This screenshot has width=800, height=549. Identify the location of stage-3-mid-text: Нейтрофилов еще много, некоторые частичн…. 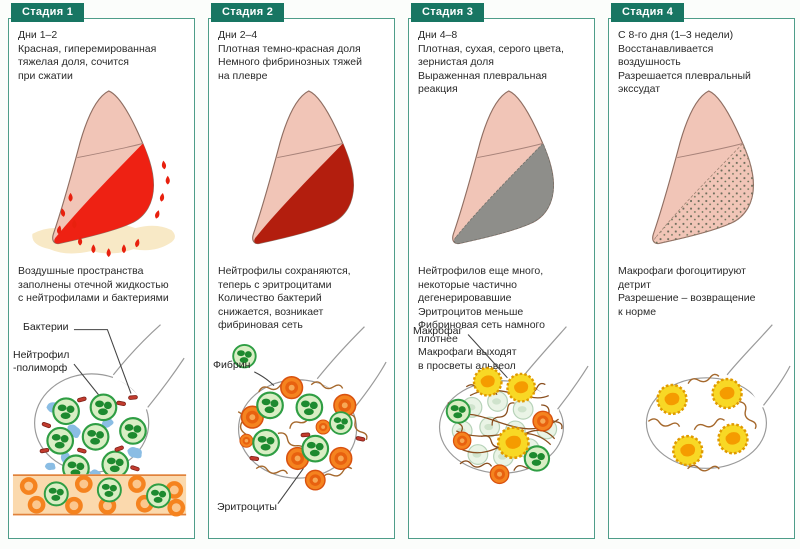
(481, 318).